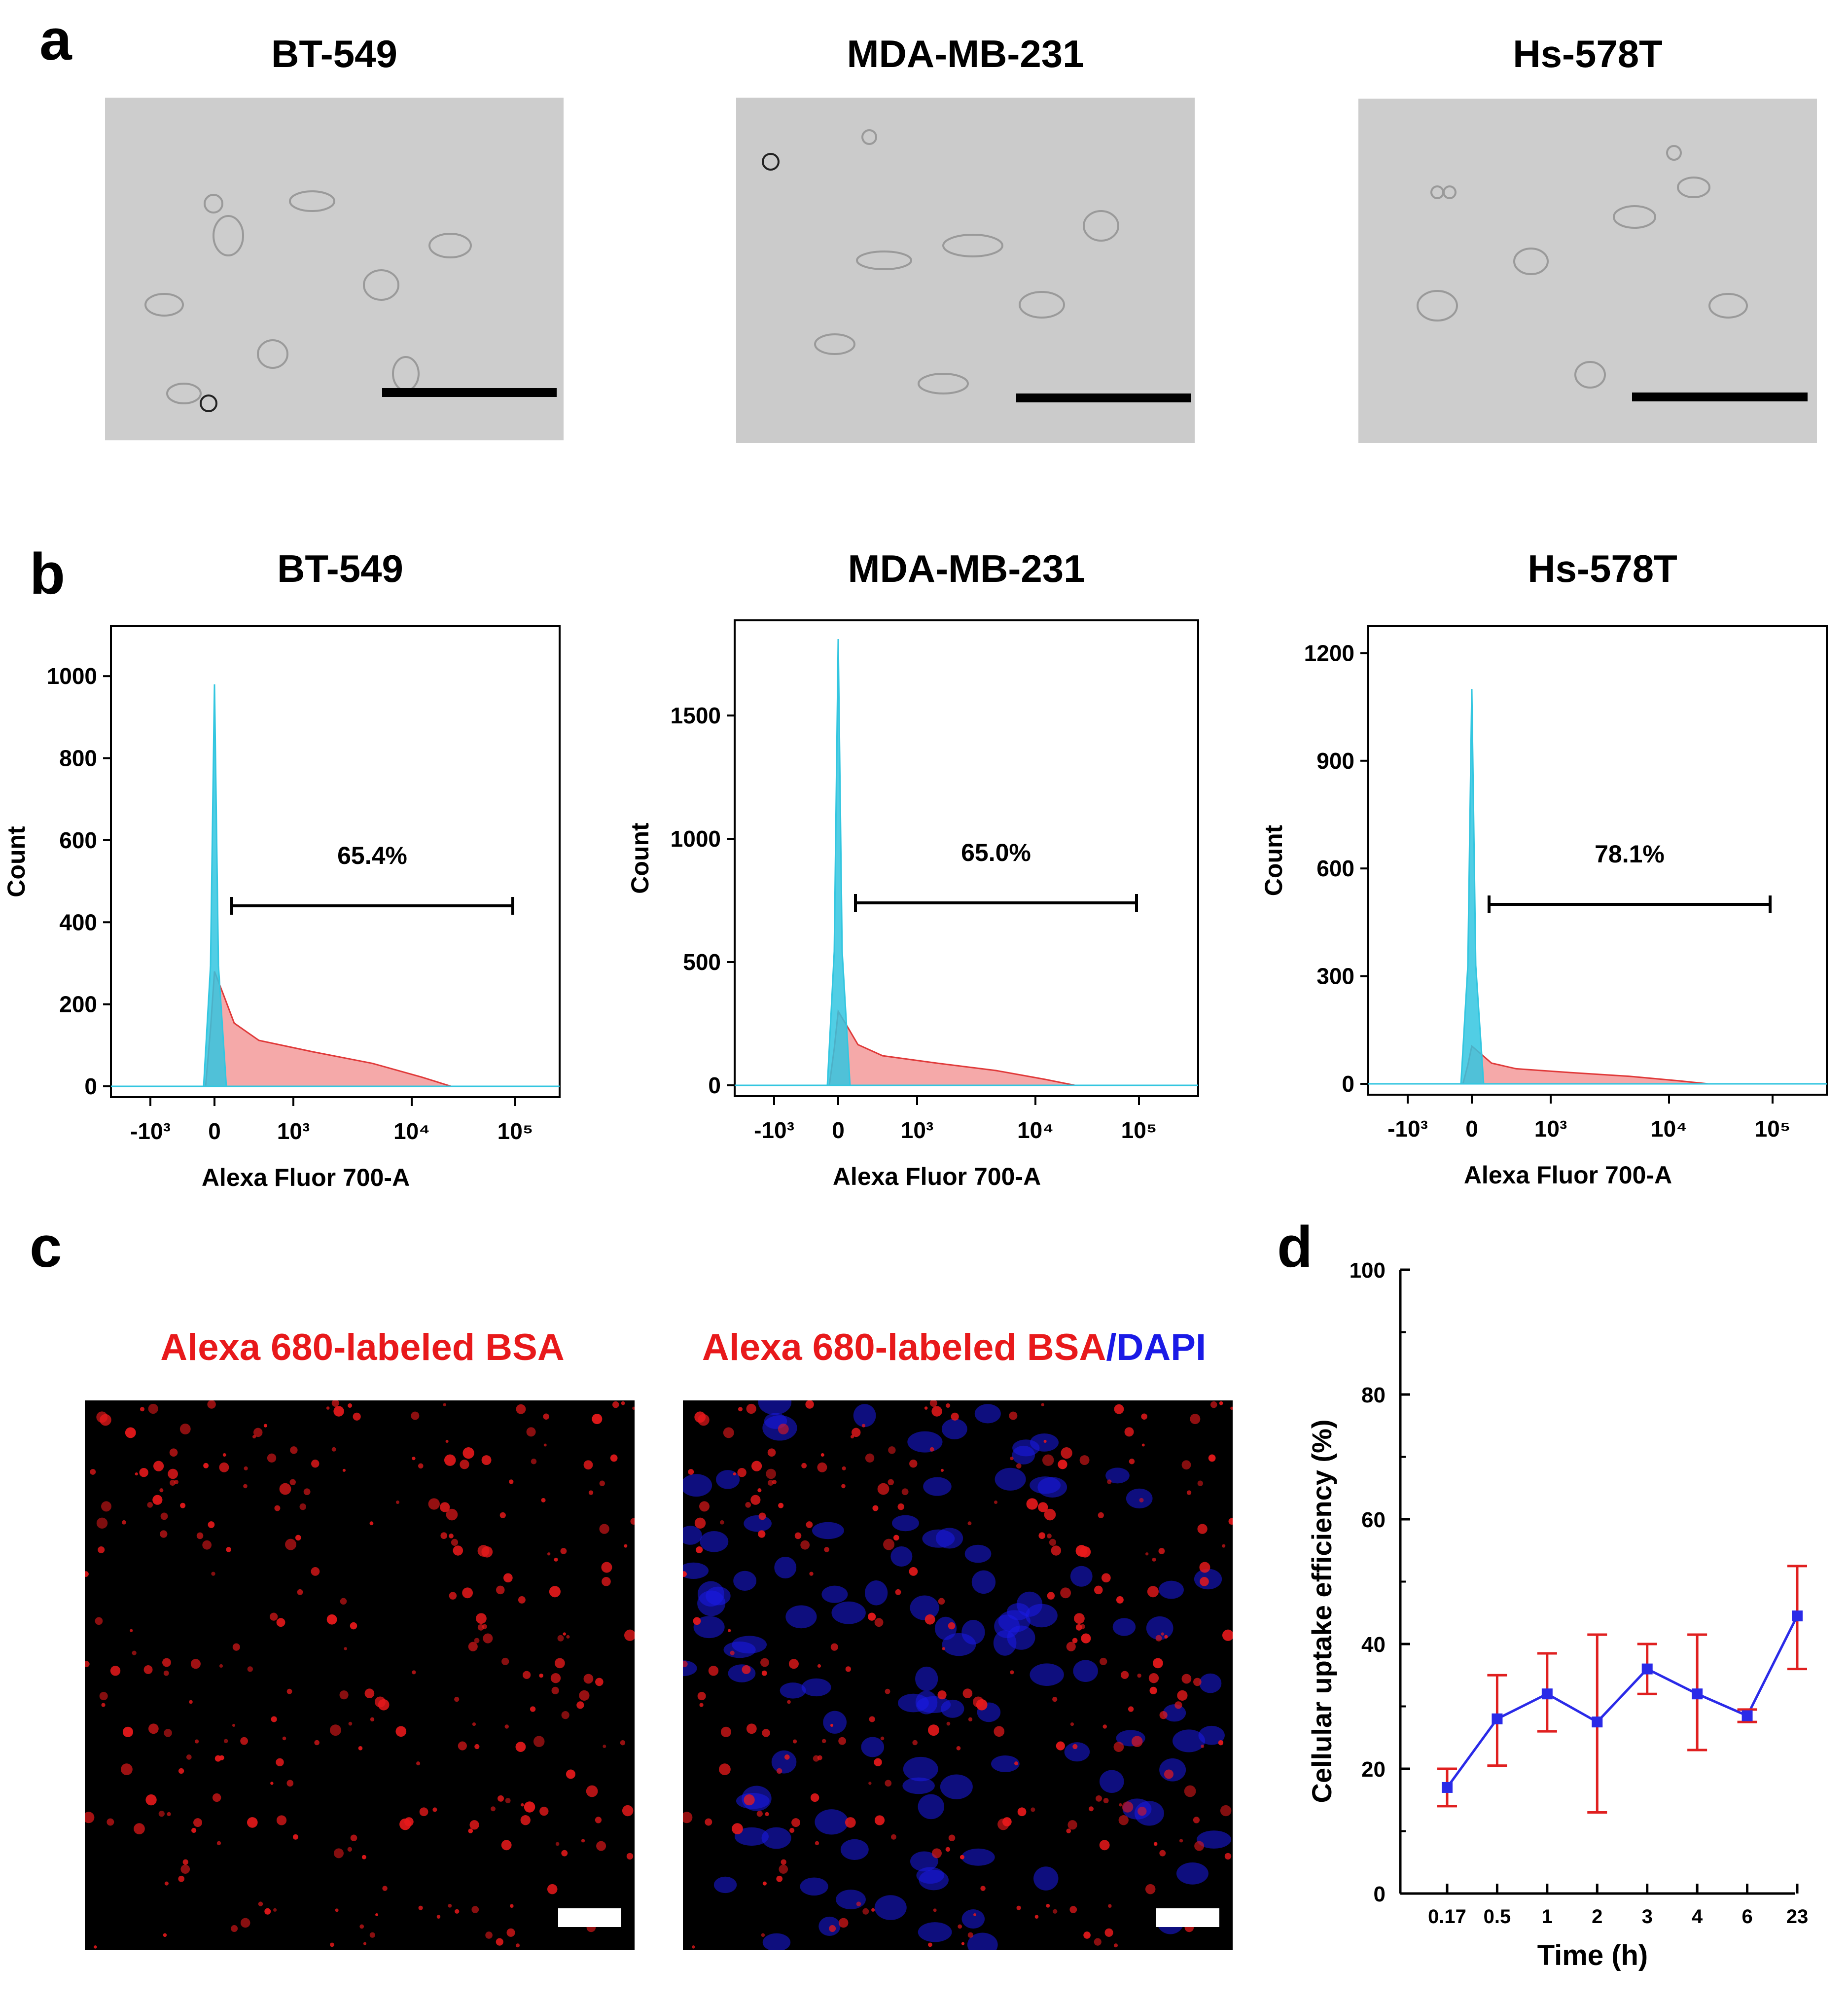 The height and width of the screenshot is (2002, 1848). Describe the element at coordinates (1447, 1917) in the screenshot. I see `x-tick-label: 0.17` at that location.